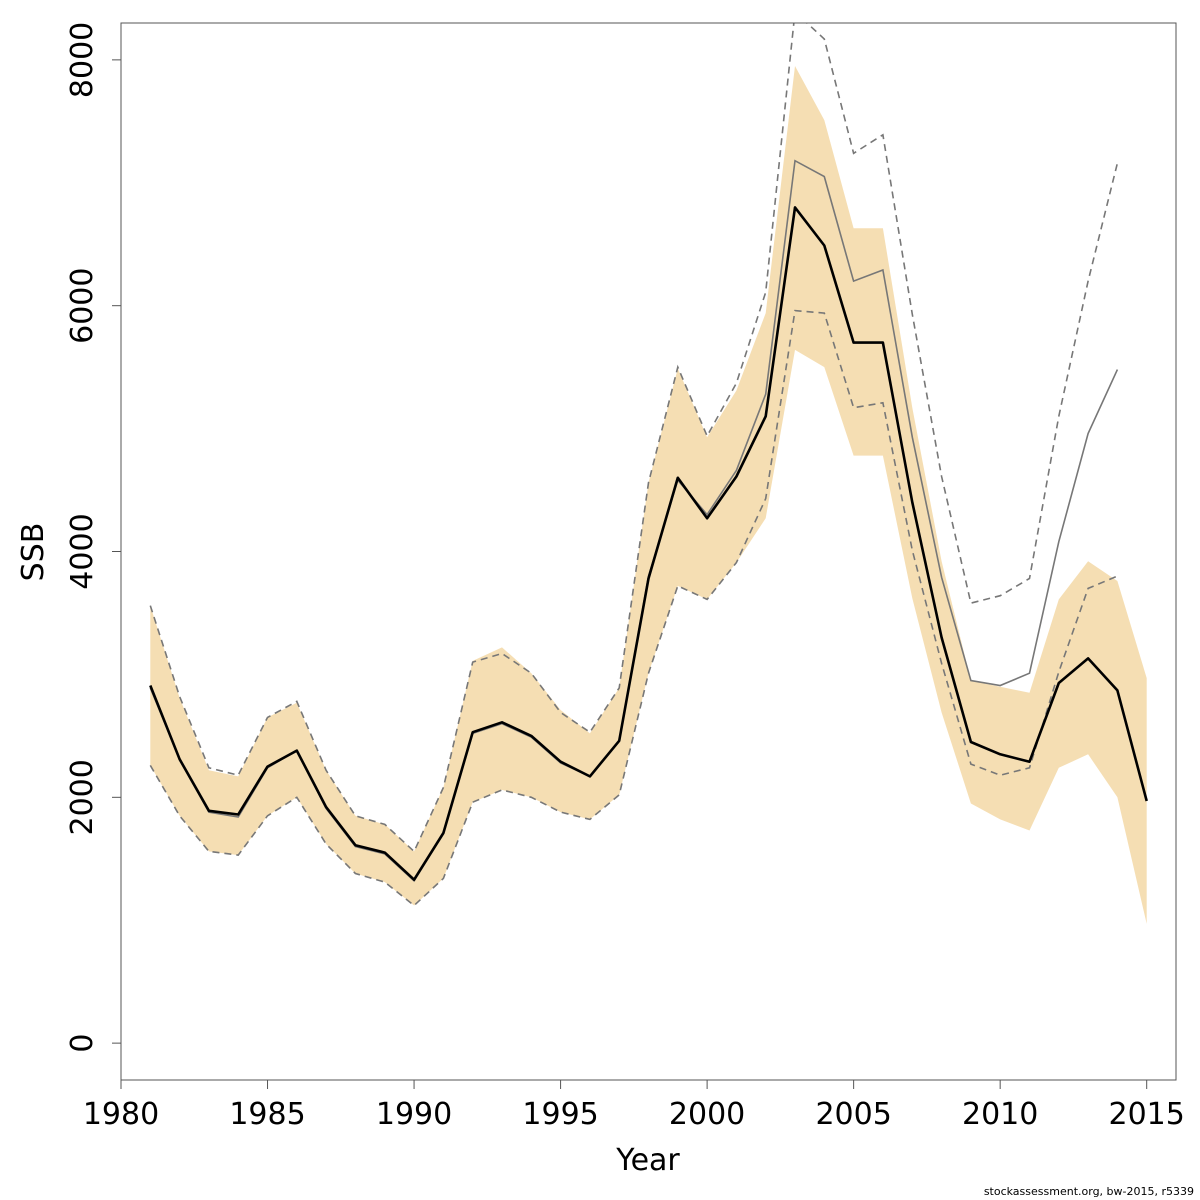  I want to click on x-tick-label: 2005, so click(853, 1114).